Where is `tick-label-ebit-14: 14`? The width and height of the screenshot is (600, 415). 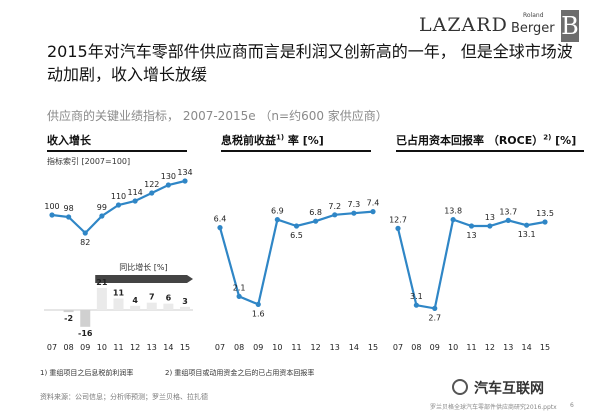 tick-label-ebit-14: 14 is located at coordinates (354, 347).